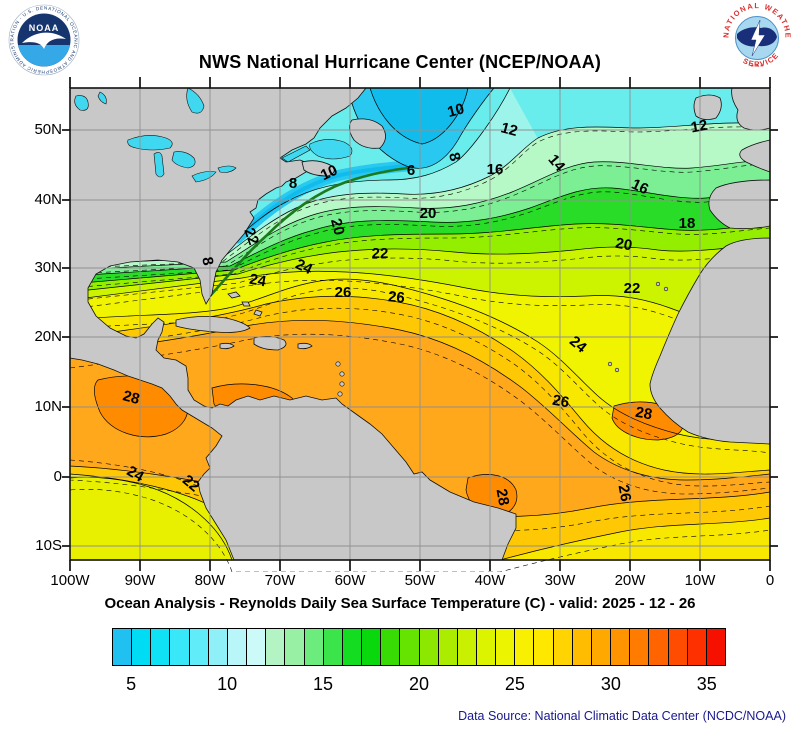  Describe the element at coordinates (420, 580) in the screenshot. I see `lon-label-50W: 50W` at that location.